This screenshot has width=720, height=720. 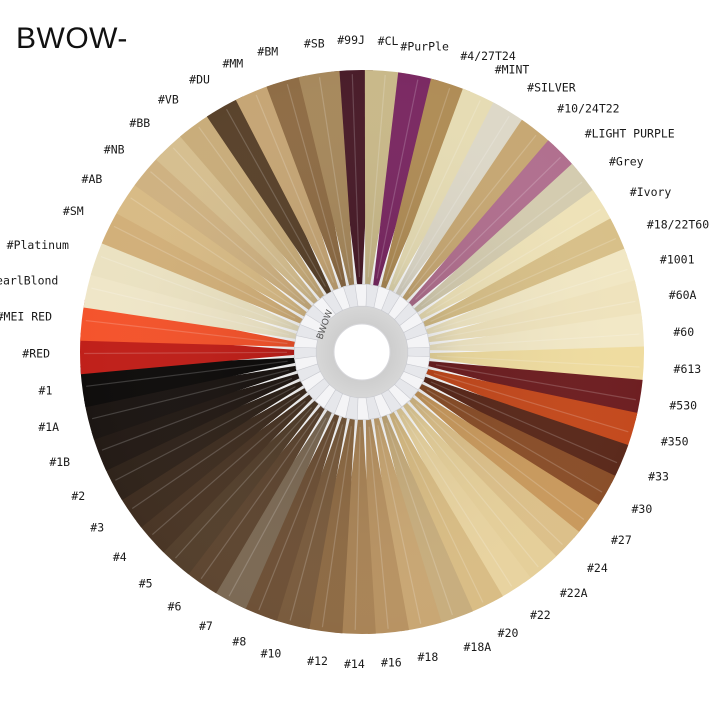 I want to click on swatch-label: #18A, so click(x=477, y=647).